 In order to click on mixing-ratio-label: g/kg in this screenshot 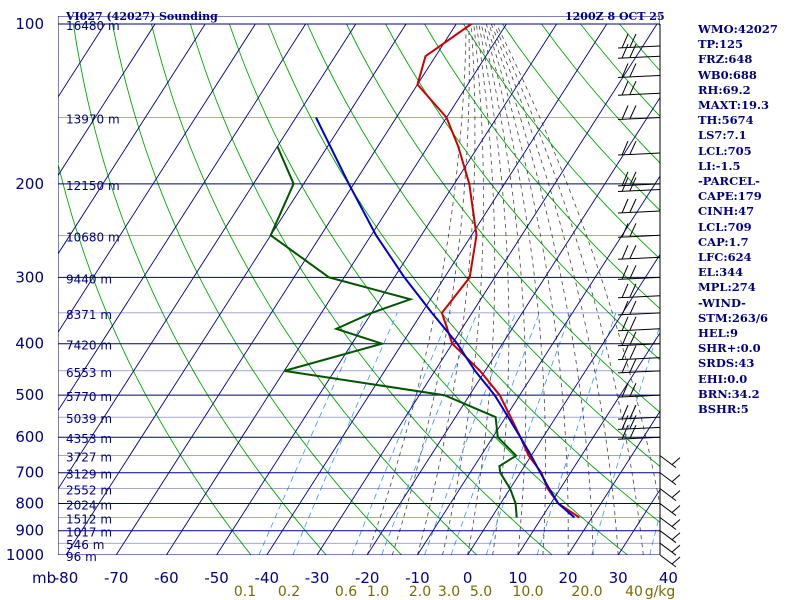, I will do `click(660, 592)`.